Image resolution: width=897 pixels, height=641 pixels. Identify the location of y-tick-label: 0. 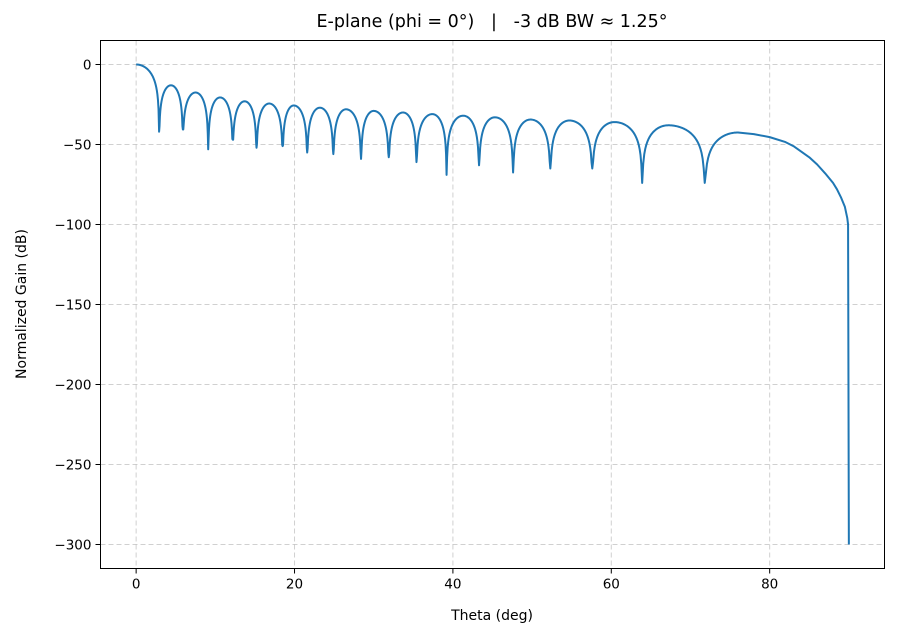
(87, 66).